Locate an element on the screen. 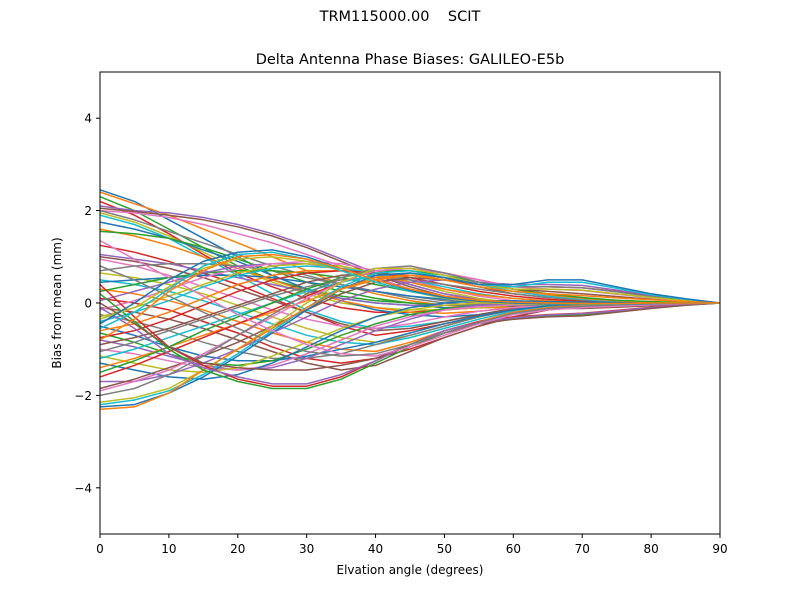 This screenshot has height=600, width=800. x-tick-label: 0 is located at coordinates (100, 549).